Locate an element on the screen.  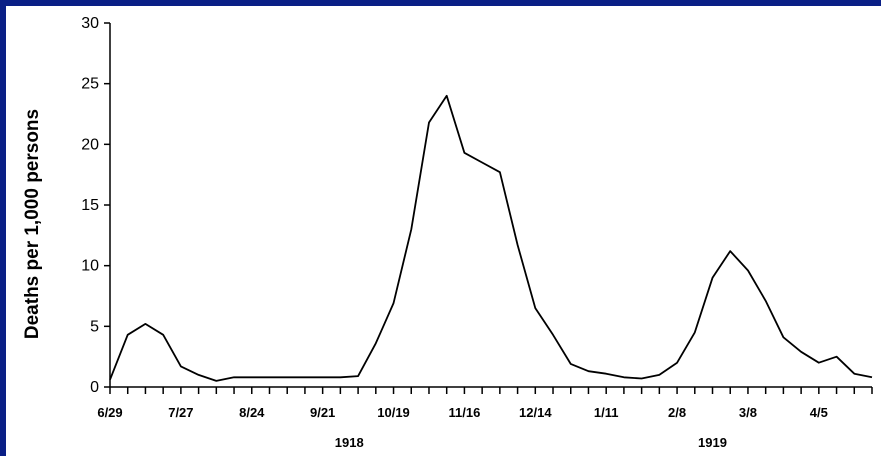
y-tick-label: 20 is located at coordinates (90, 144).